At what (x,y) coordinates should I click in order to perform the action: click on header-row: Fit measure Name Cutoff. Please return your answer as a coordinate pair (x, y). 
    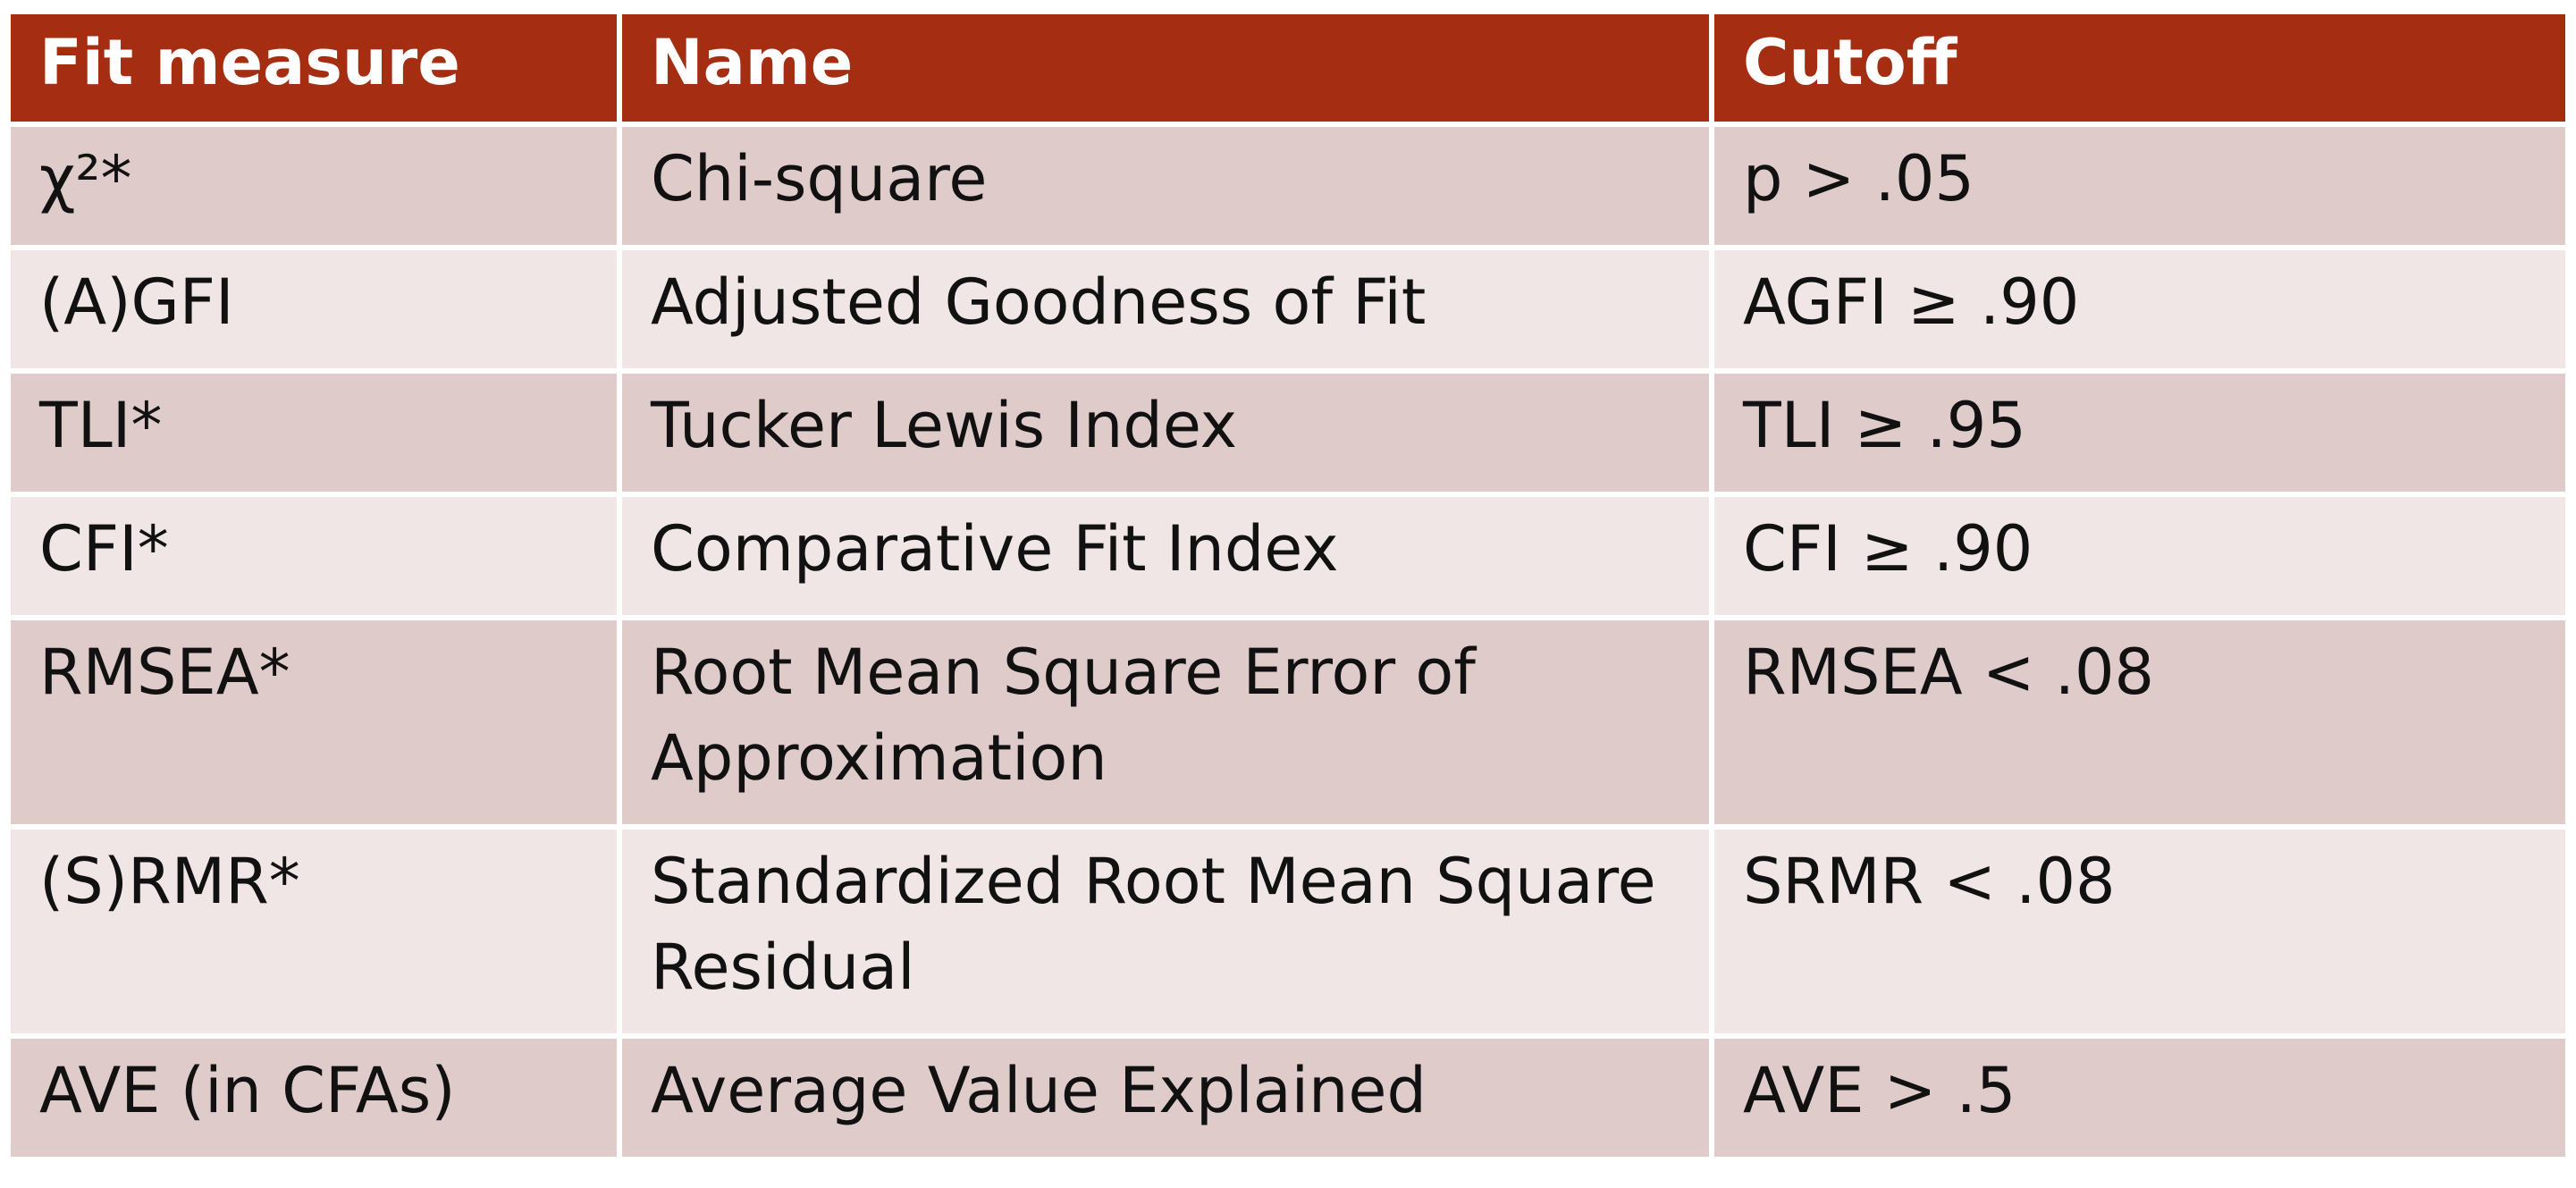
    Looking at the image, I should click on (1288, 68).